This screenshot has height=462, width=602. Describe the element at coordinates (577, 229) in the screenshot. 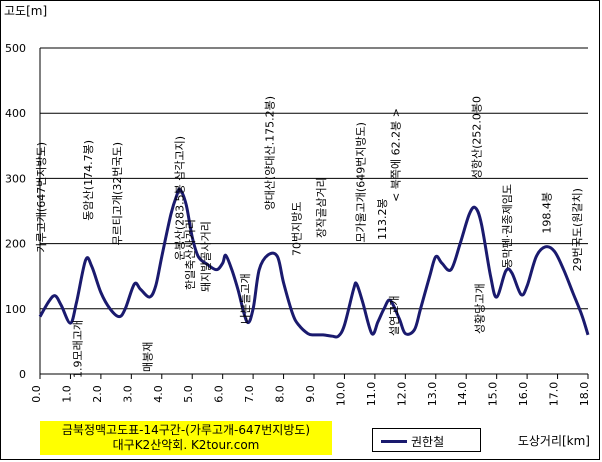

I see `annotation-label: 29번국도(원갈치)` at that location.